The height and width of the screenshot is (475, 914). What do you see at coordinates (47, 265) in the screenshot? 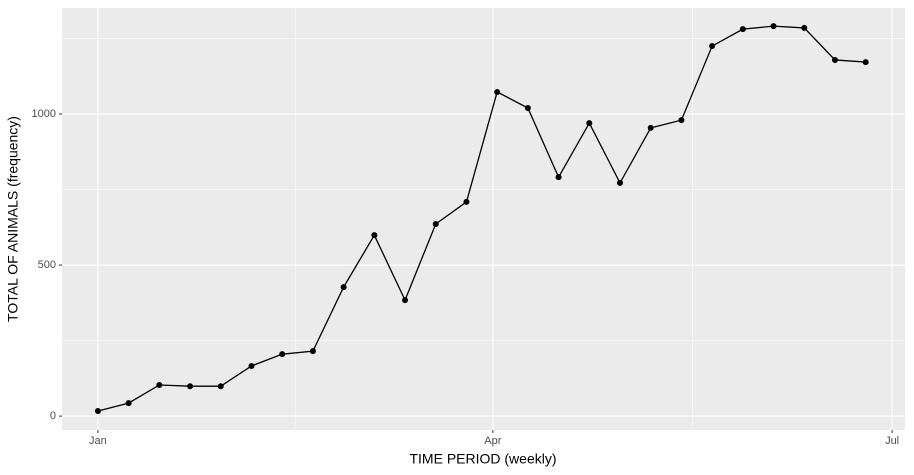
I see `y-tick-label: 500` at bounding box center [47, 265].